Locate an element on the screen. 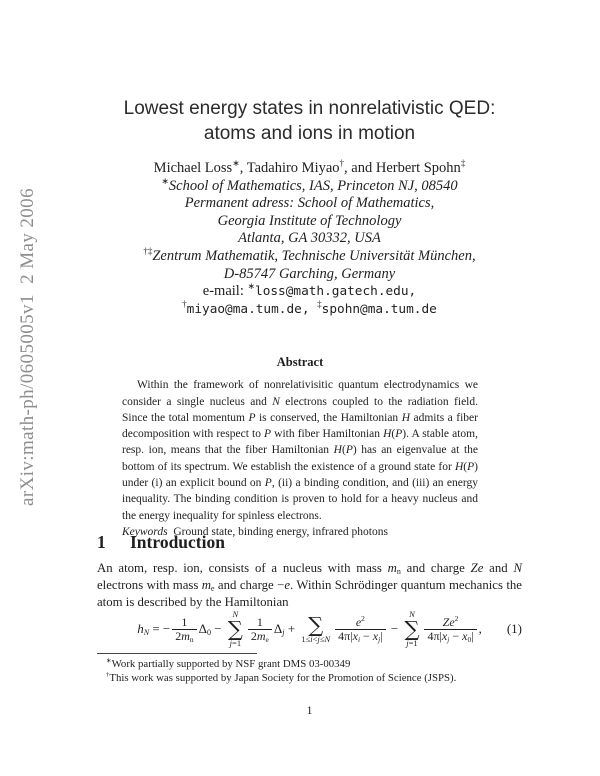  footnote-rule is located at coordinates (177, 653).